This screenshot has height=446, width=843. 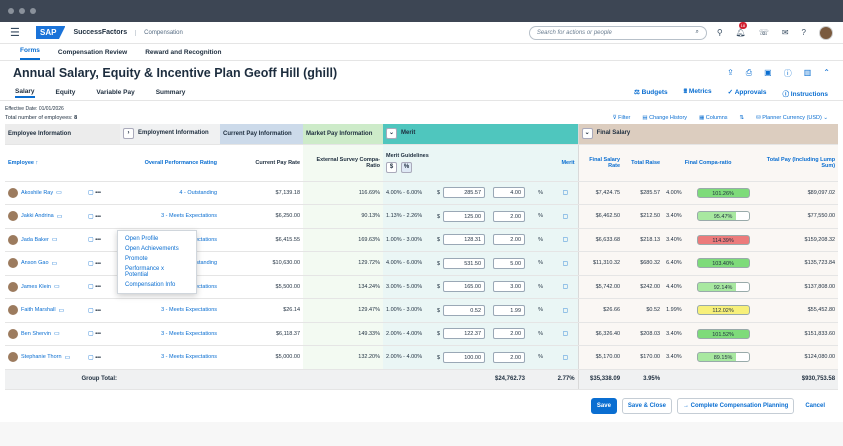 I want to click on print-icon: ⎙, so click(x=749, y=72).